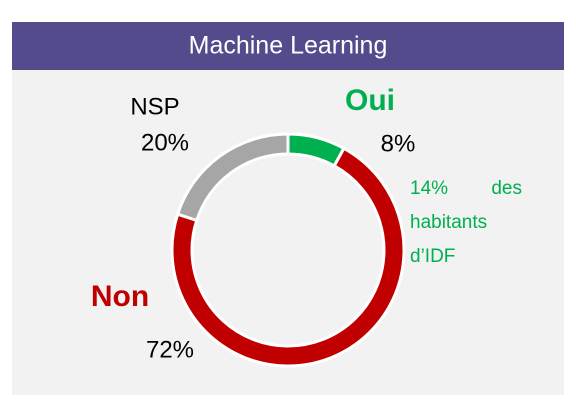 Image resolution: width=576 pixels, height=409 pixels. I want to click on value-label: 20%, so click(165, 142).